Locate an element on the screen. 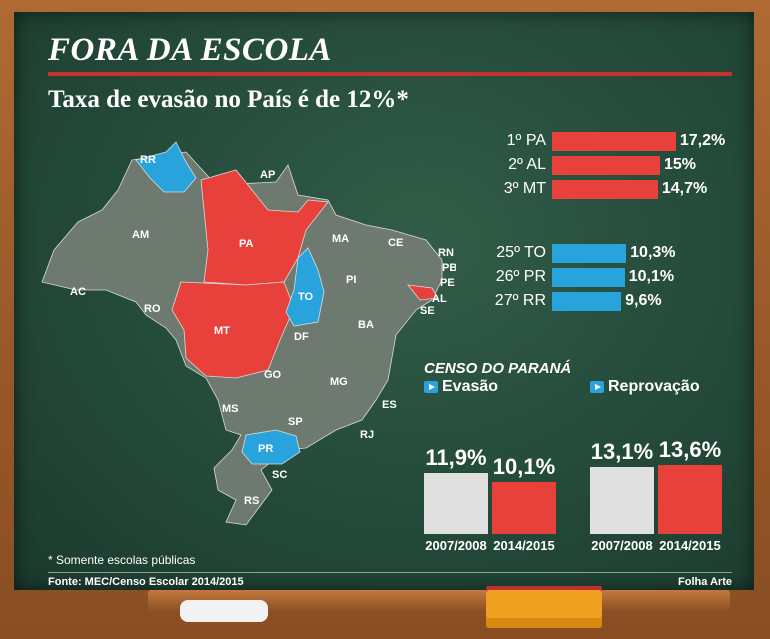 The width and height of the screenshot is (770, 639). state-label-al: AL is located at coordinates (439, 299).